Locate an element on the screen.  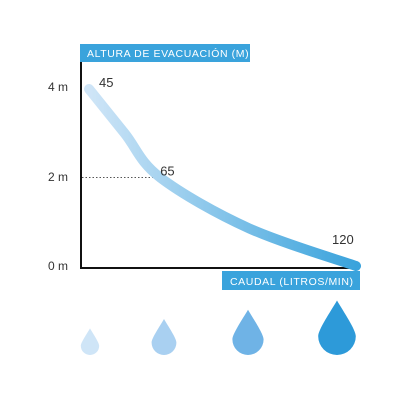
y-axis-title-banner is located at coordinates (165, 53).